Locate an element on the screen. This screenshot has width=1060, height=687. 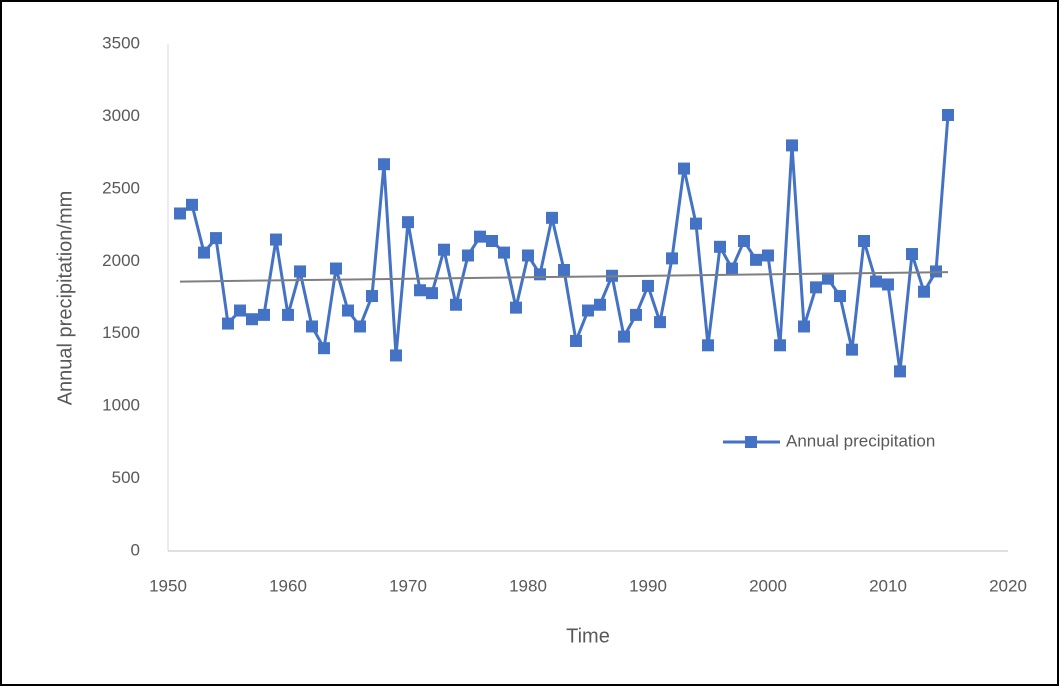
x-tick-label: 1970 is located at coordinates (408, 585).